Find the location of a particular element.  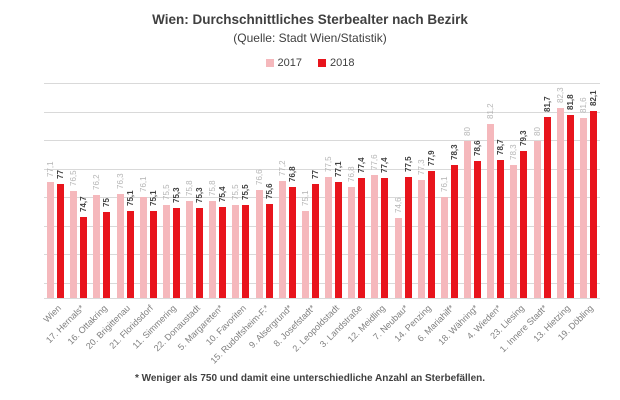

bar-value-label-2017: 74,6 is located at coordinates (398, 205).